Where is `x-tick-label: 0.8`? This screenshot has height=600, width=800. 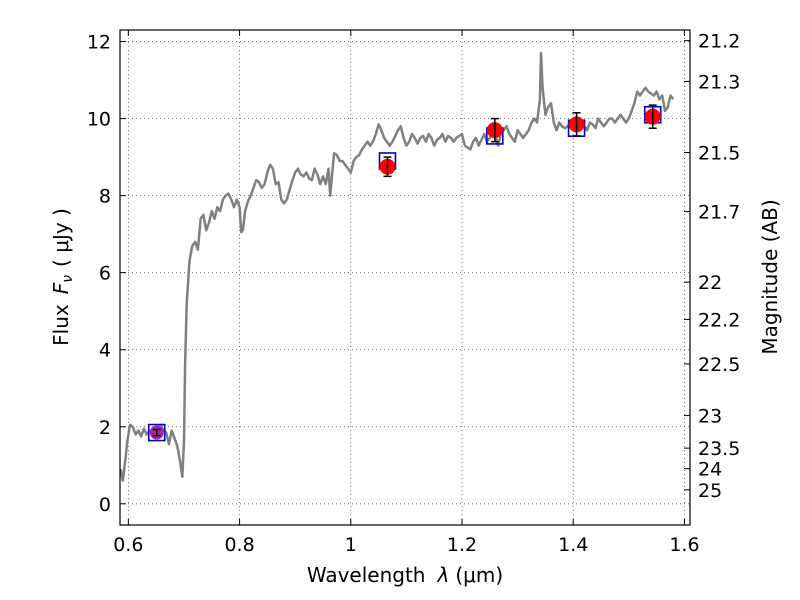 x-tick-label: 0.8 is located at coordinates (239, 545).